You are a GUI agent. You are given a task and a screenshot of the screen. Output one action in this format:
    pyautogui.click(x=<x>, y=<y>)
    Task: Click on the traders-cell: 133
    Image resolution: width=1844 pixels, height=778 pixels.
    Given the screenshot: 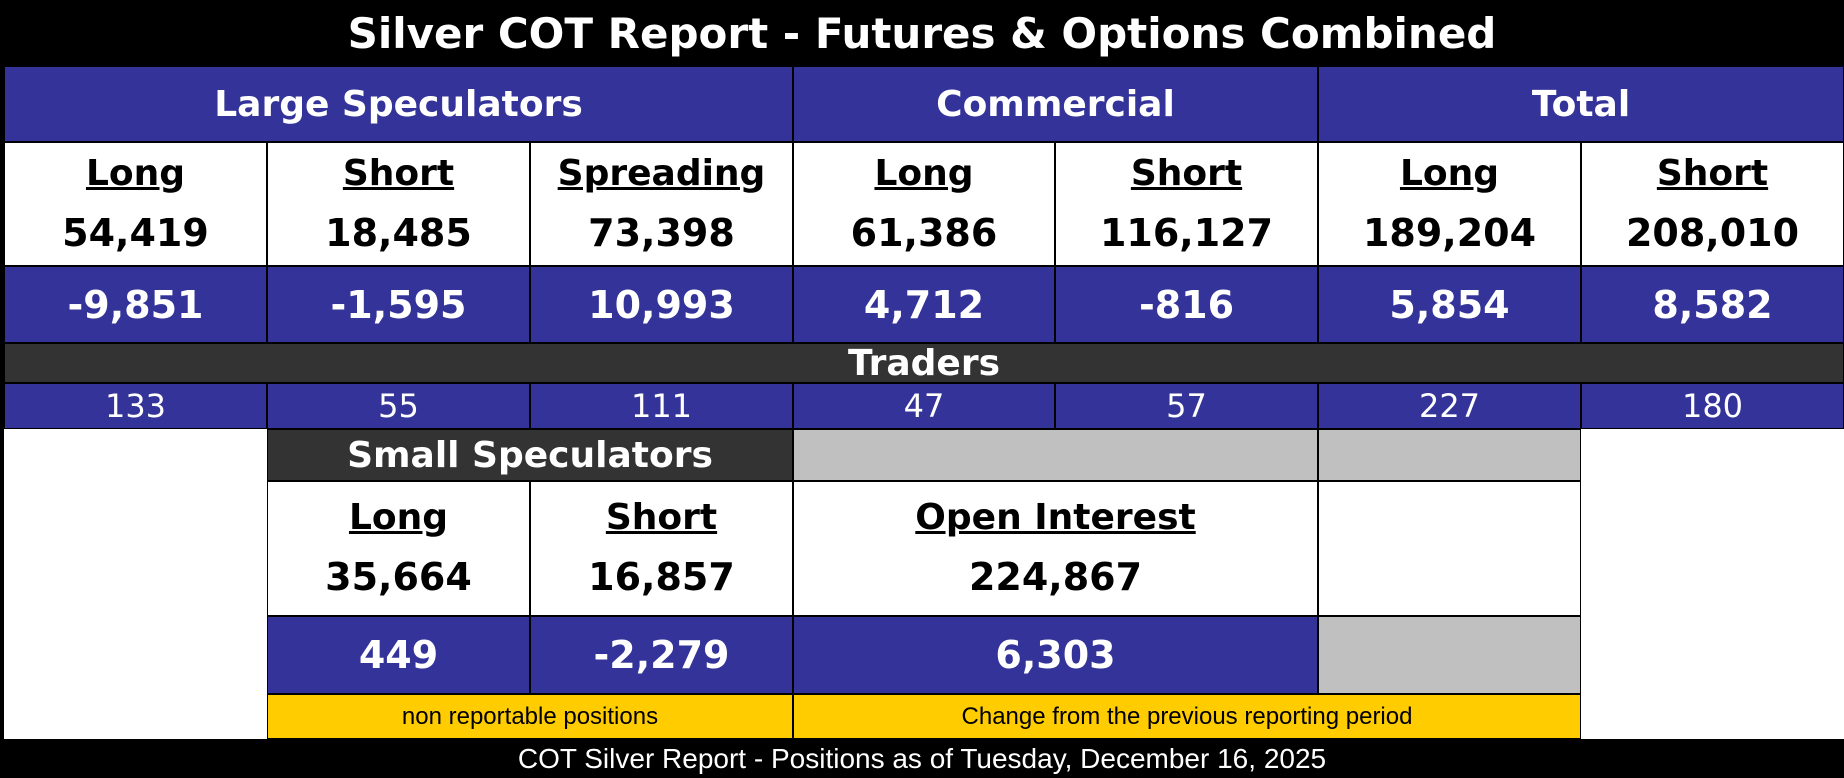 What is the action you would take?
    pyautogui.click(x=135, y=406)
    